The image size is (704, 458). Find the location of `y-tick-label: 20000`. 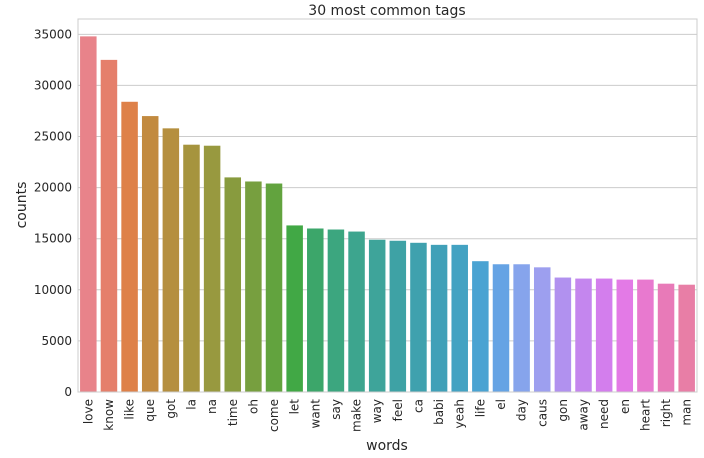

y-tick-label: 20000 is located at coordinates (53, 188).